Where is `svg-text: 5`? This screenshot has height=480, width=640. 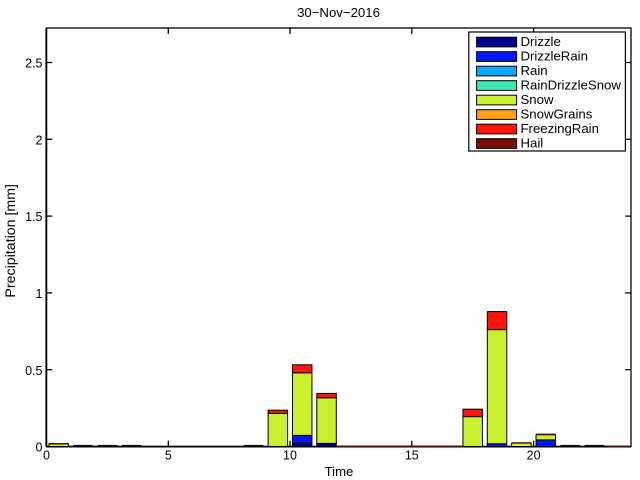 svg-text: 5 is located at coordinates (168, 455).